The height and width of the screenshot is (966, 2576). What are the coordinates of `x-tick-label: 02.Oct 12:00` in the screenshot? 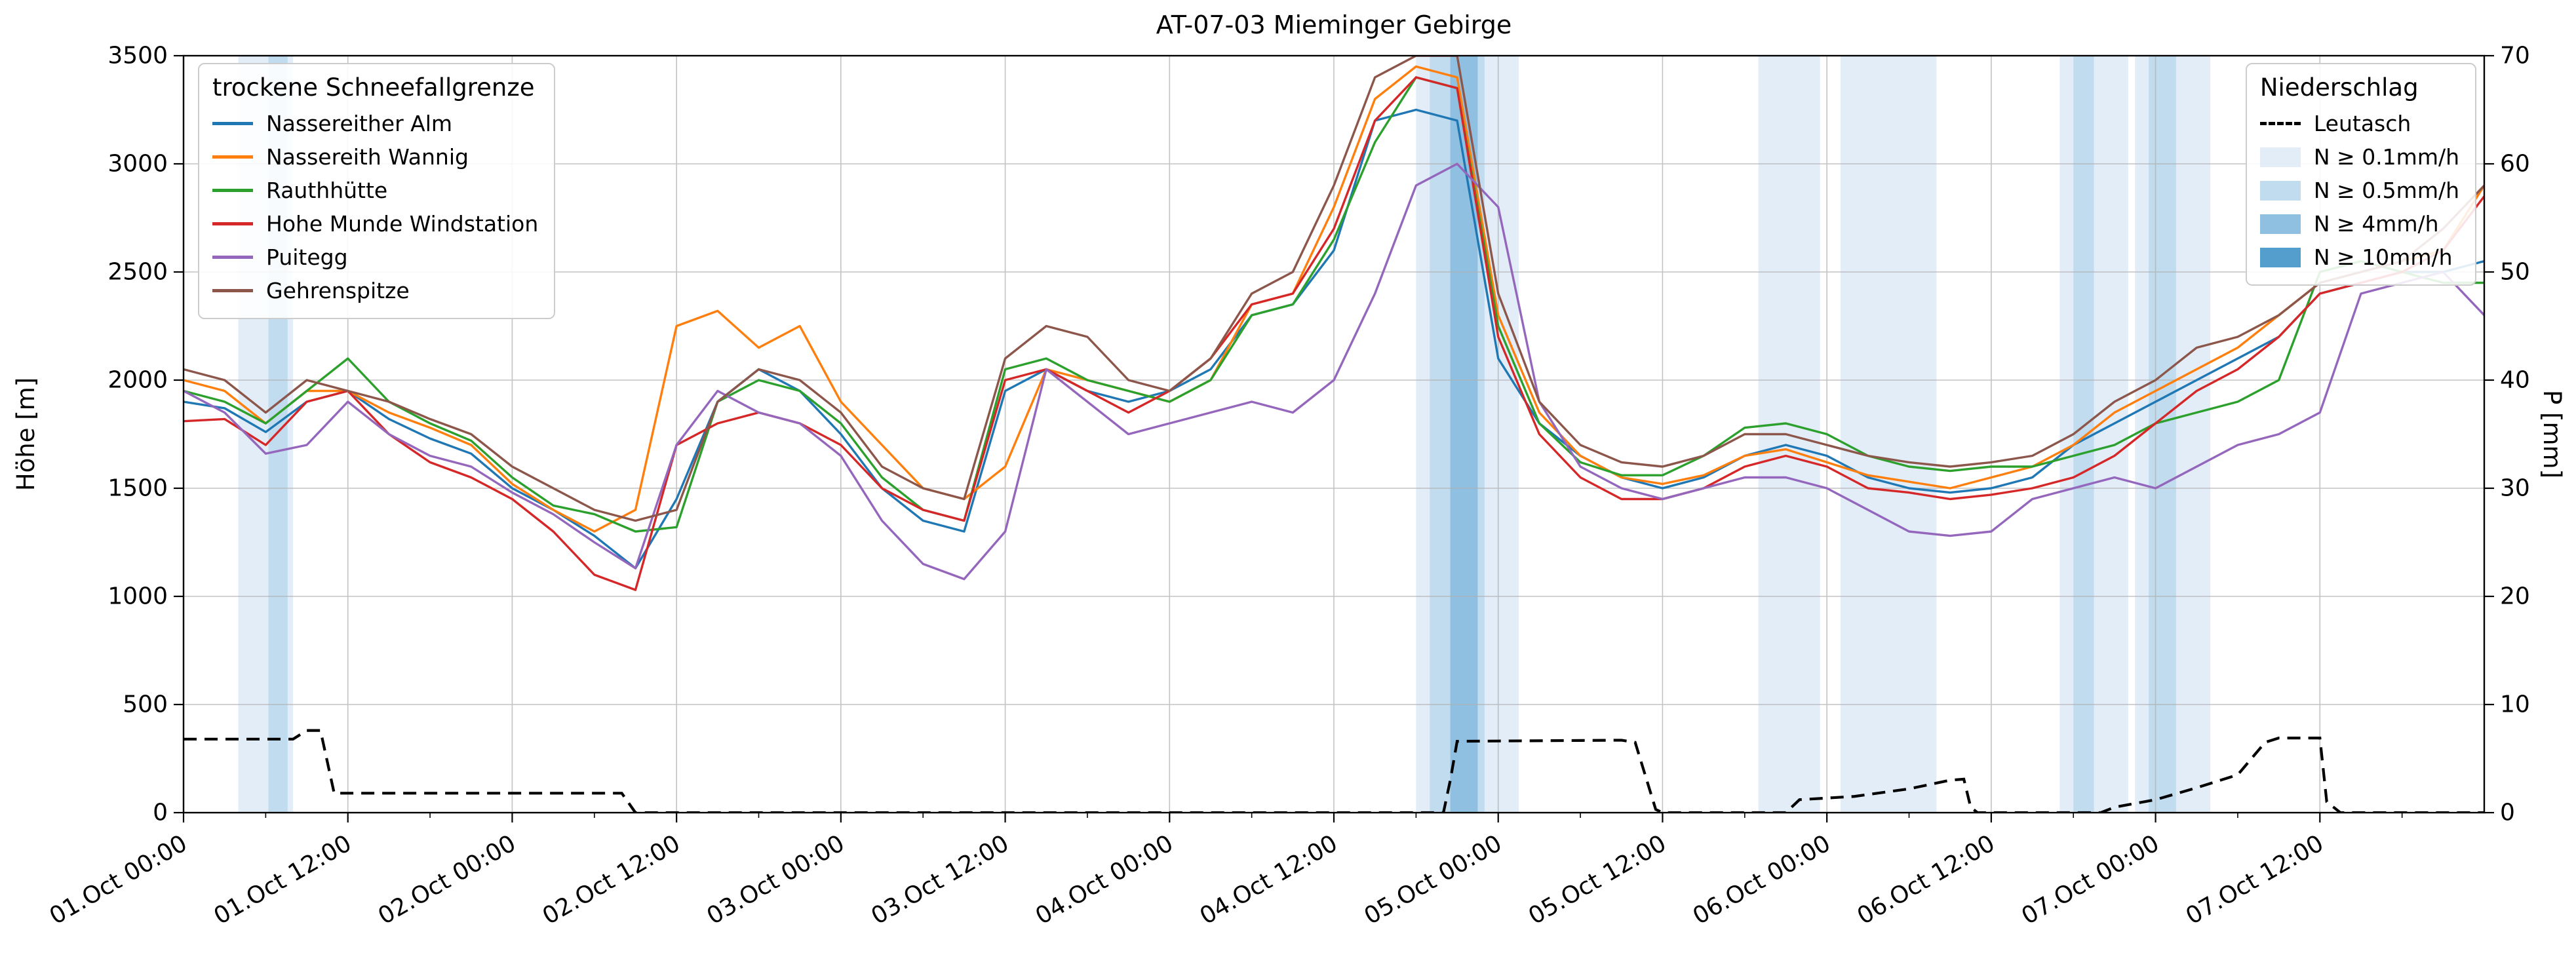 It's located at (611, 880).